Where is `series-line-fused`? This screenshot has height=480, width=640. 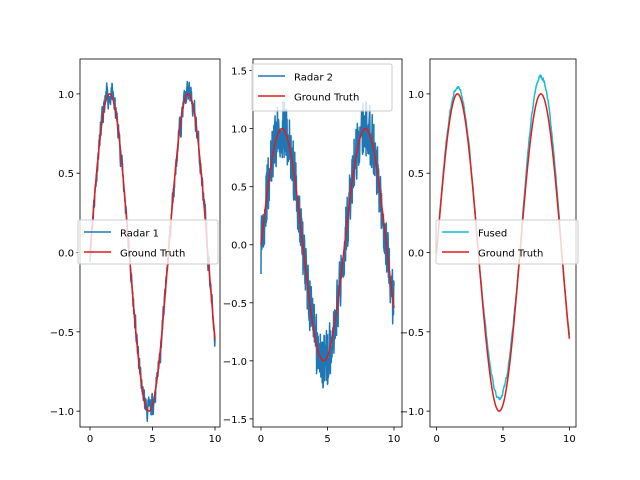 series-line-fused is located at coordinates (503, 237).